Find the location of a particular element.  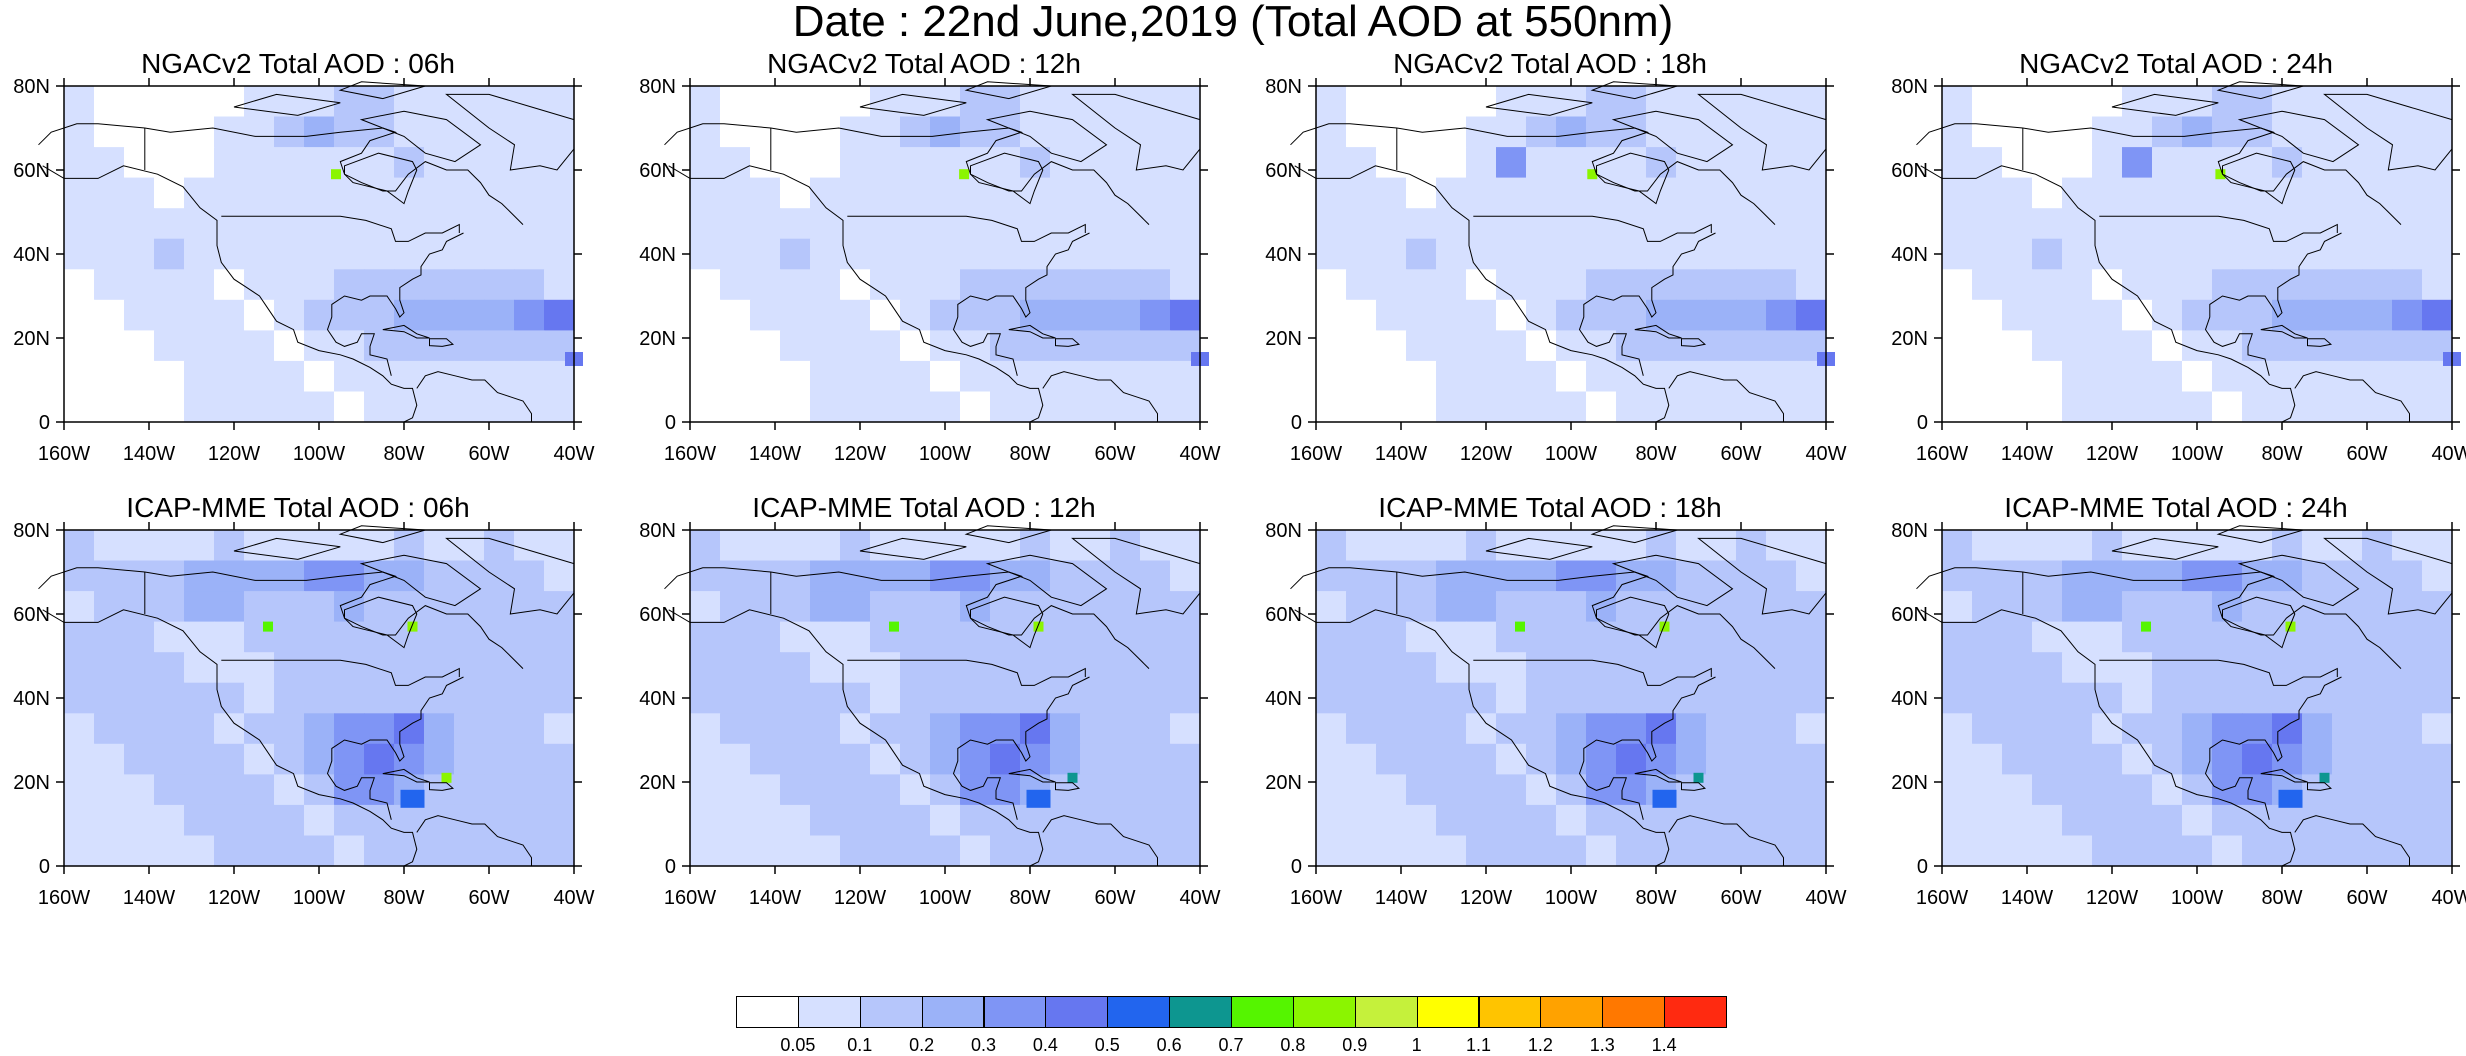

colorbar-swatch is located at coordinates (1695, 1012).